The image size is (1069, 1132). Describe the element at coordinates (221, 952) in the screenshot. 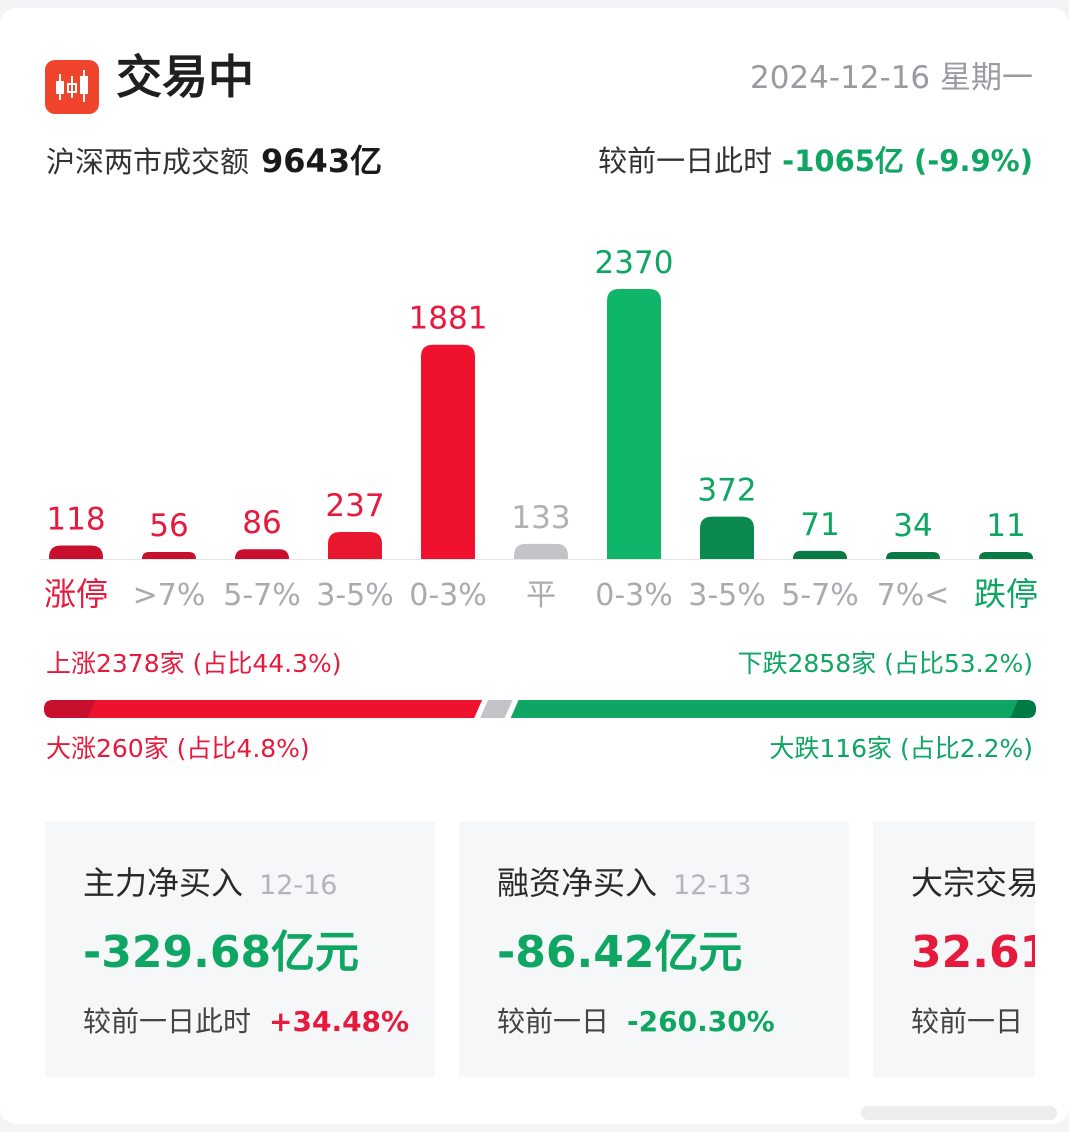

I see `stat-value: -329.68亿元` at that location.